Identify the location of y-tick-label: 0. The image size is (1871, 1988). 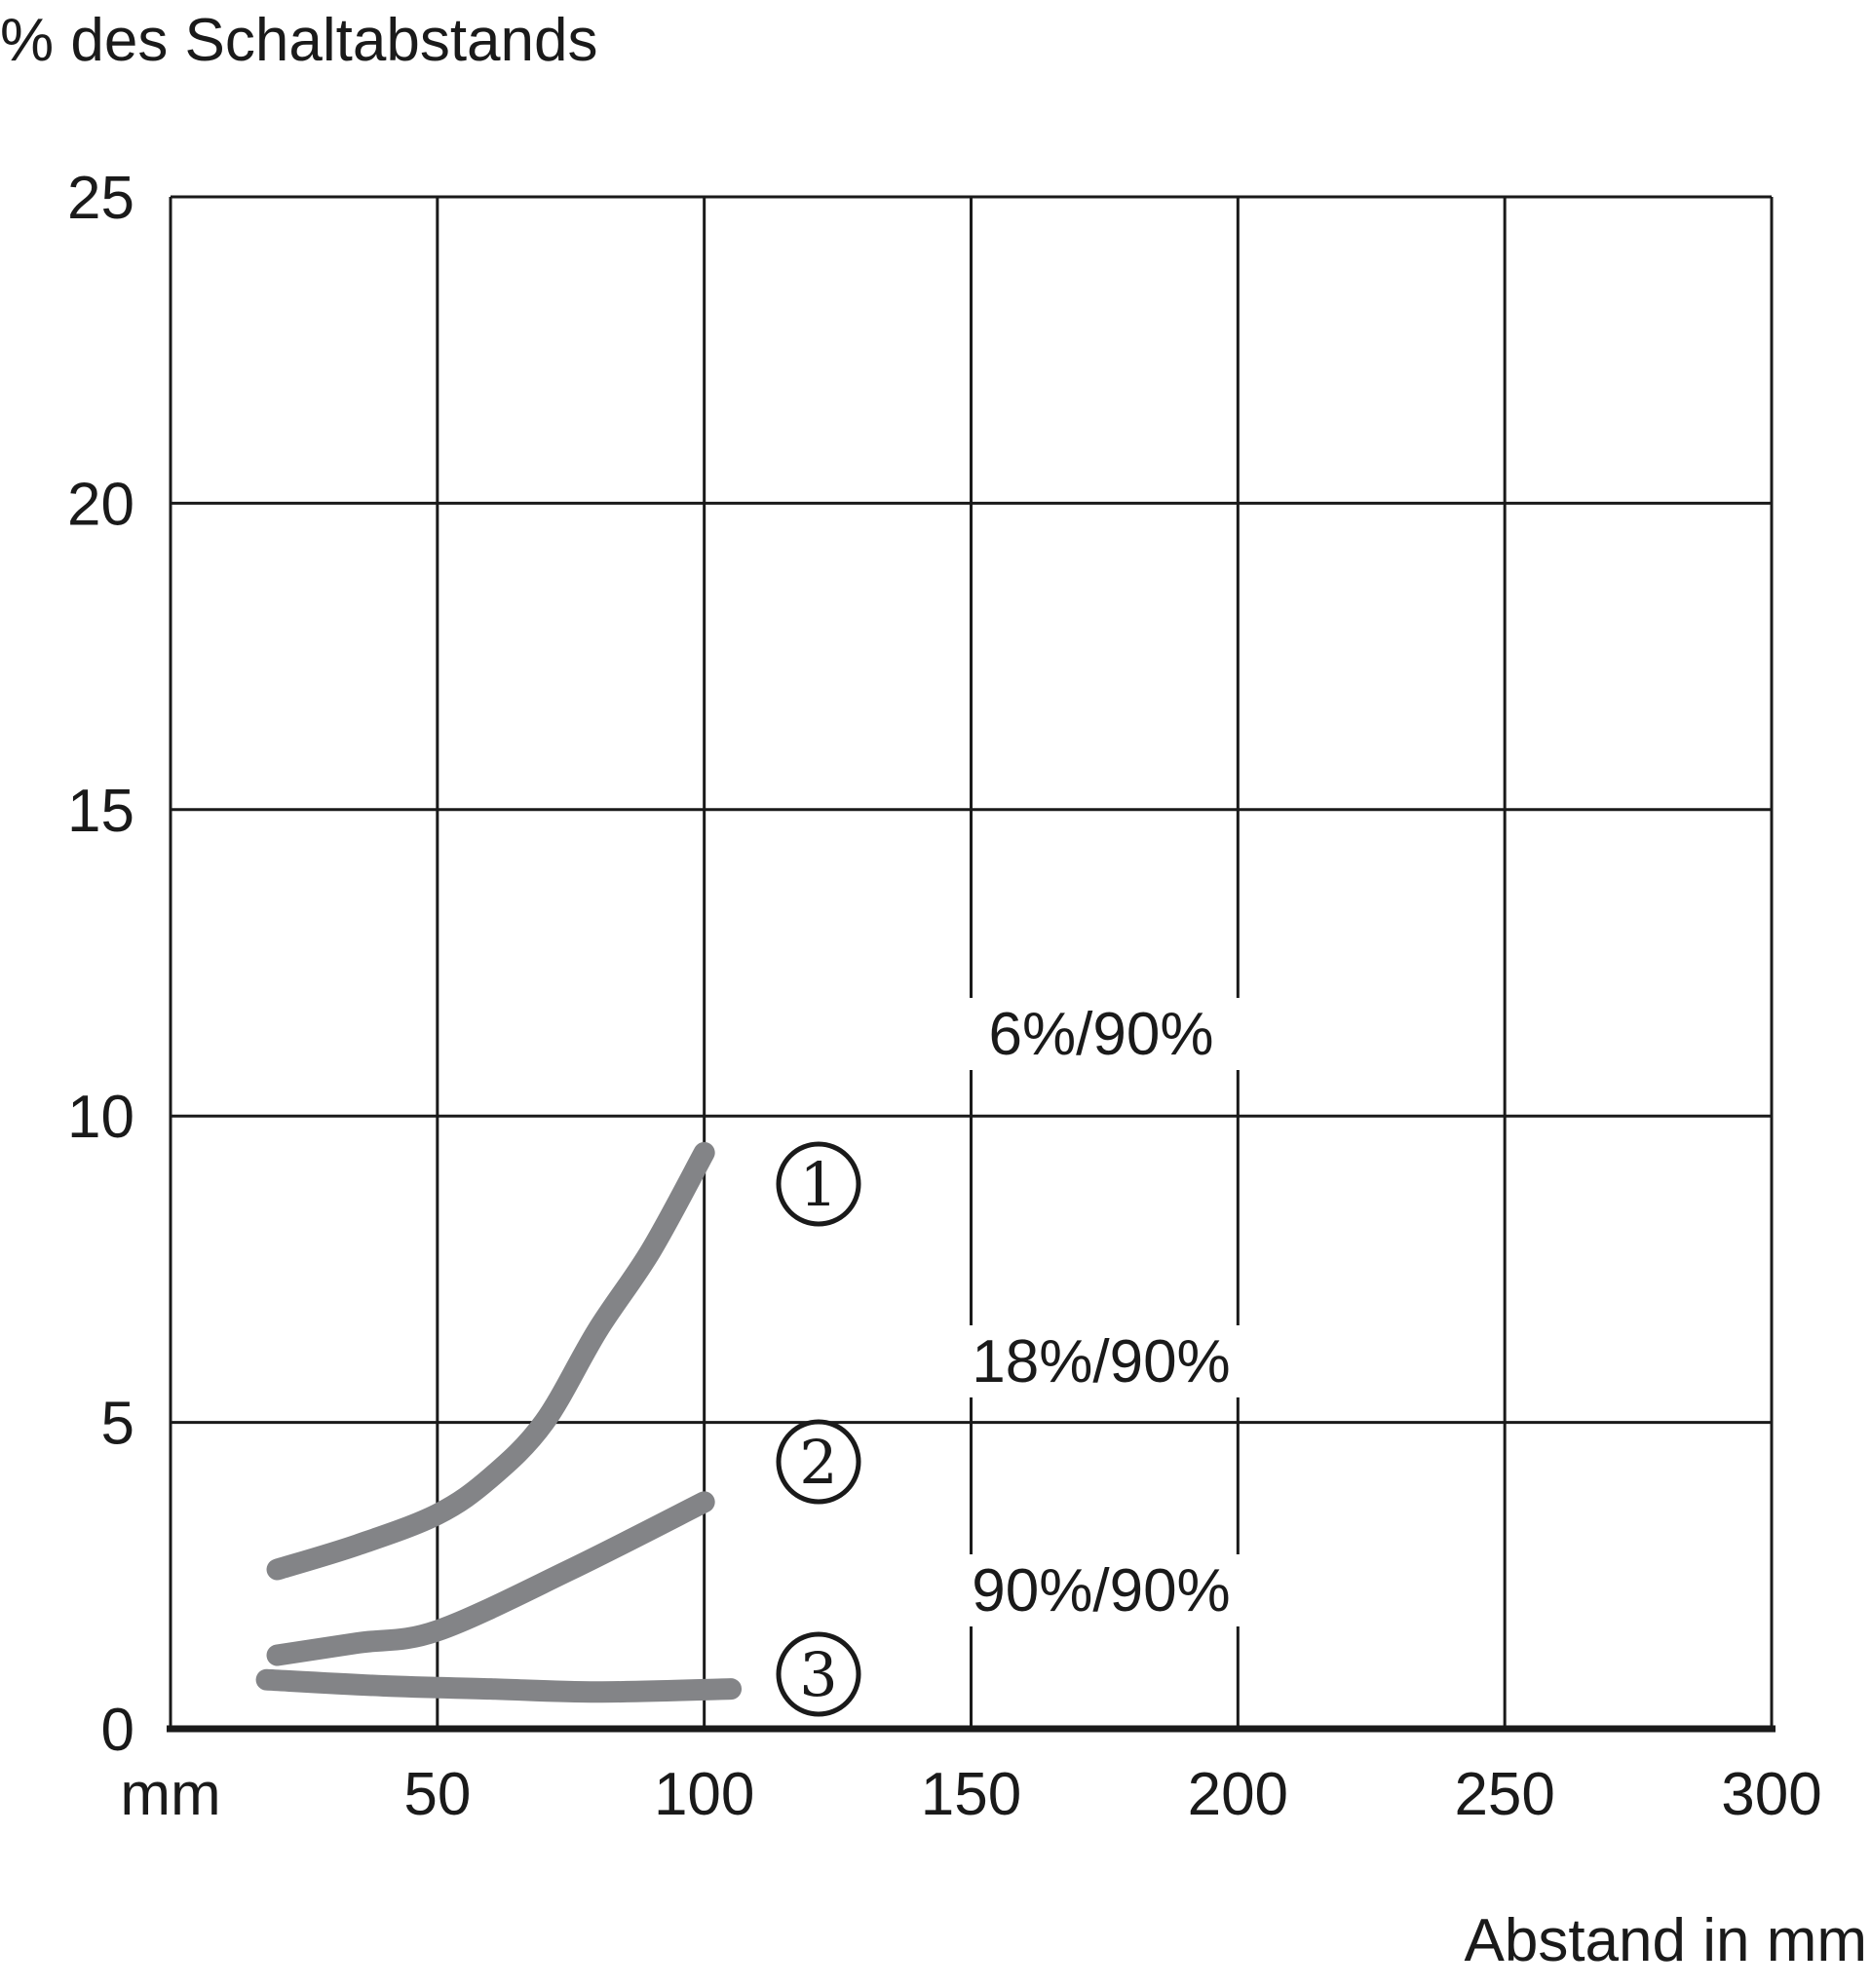
(117, 1730).